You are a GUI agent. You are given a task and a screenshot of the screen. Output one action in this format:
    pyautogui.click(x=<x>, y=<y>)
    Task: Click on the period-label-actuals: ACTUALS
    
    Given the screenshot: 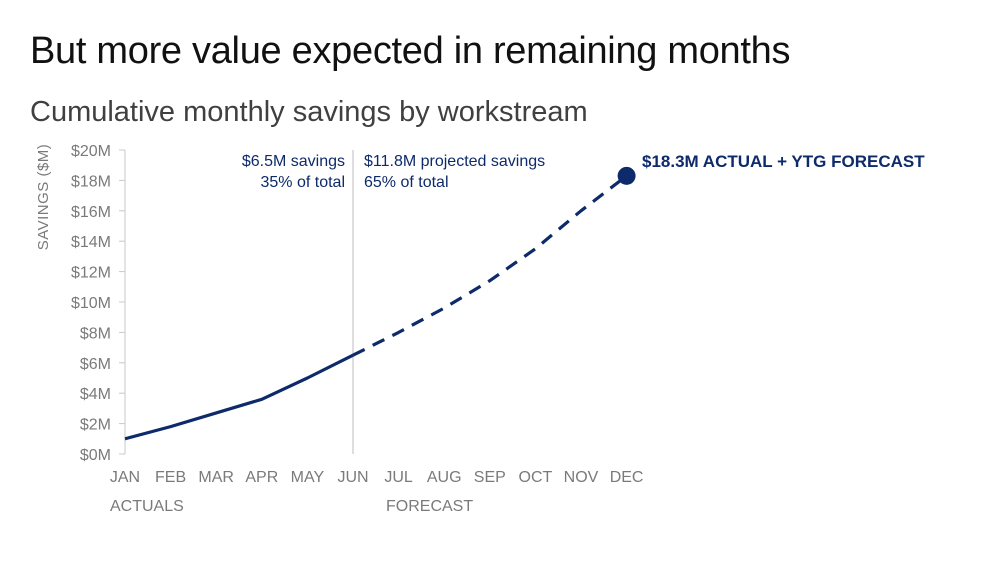 What is the action you would take?
    pyautogui.click(x=147, y=506)
    